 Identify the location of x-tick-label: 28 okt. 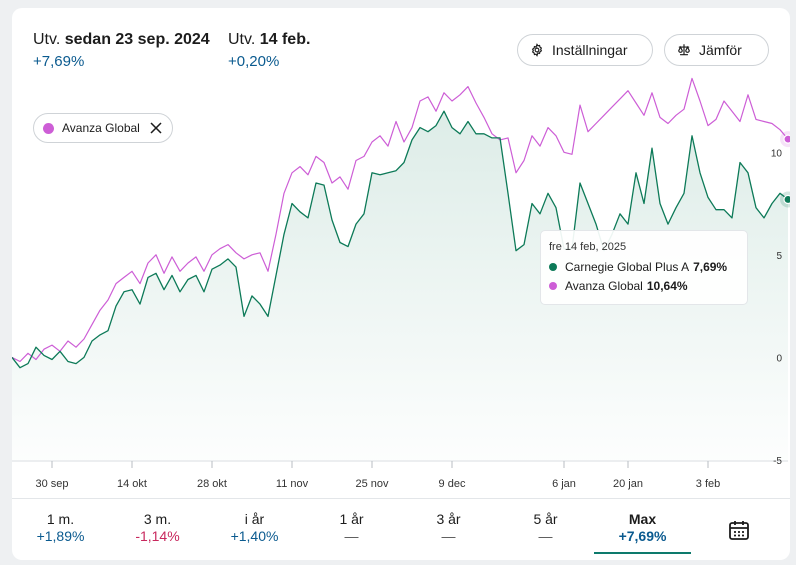
(212, 484).